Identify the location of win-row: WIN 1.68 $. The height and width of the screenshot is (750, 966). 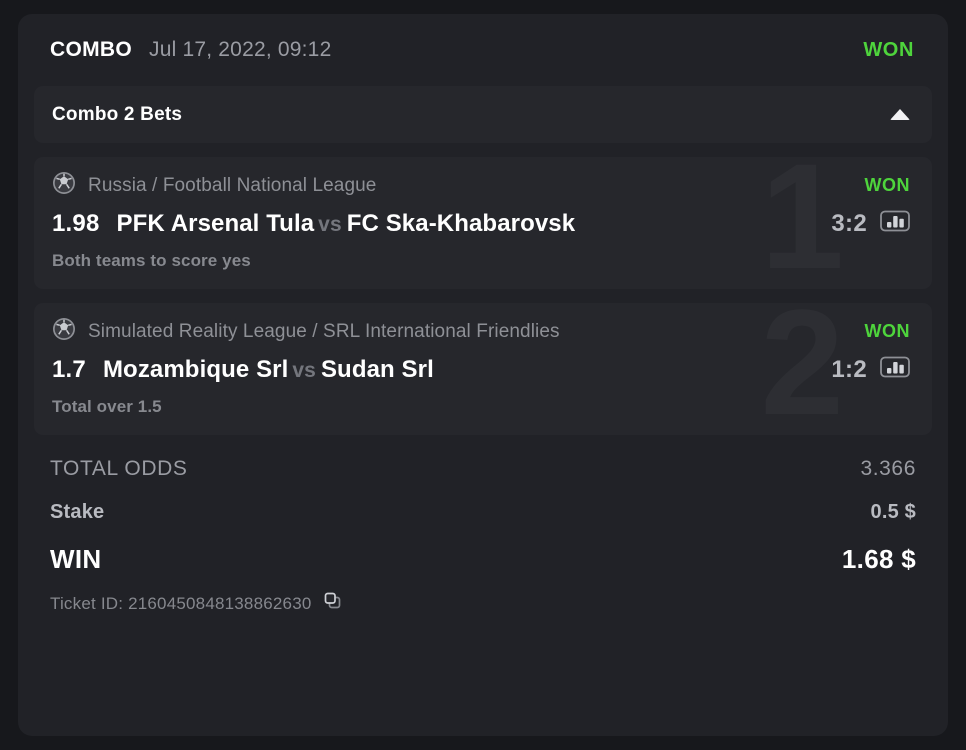
(483, 559).